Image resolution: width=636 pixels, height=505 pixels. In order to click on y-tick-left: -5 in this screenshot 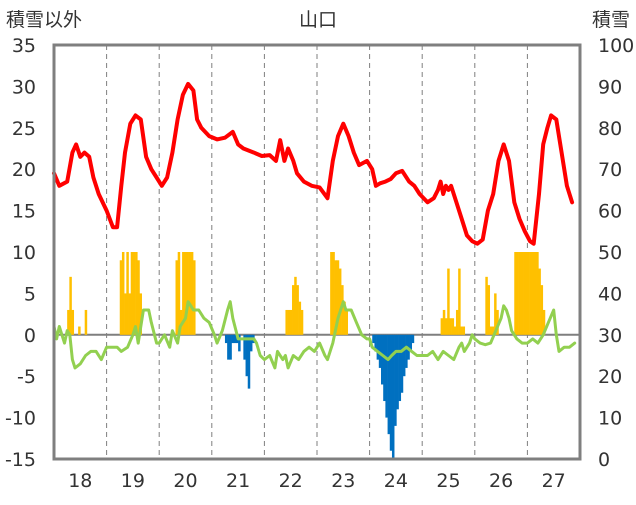, I will do `click(26, 377)`.